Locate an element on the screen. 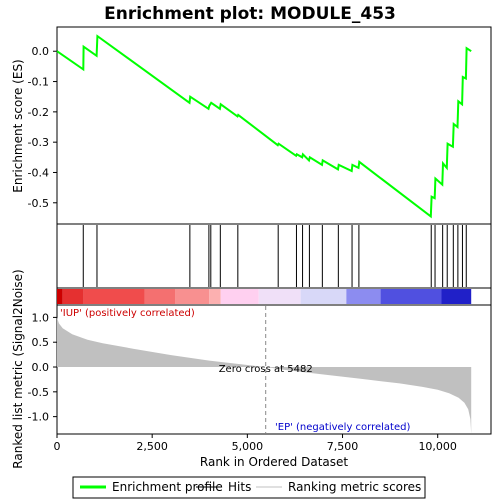  metric-y-tick-label: 0.0 is located at coordinates (41, 367).